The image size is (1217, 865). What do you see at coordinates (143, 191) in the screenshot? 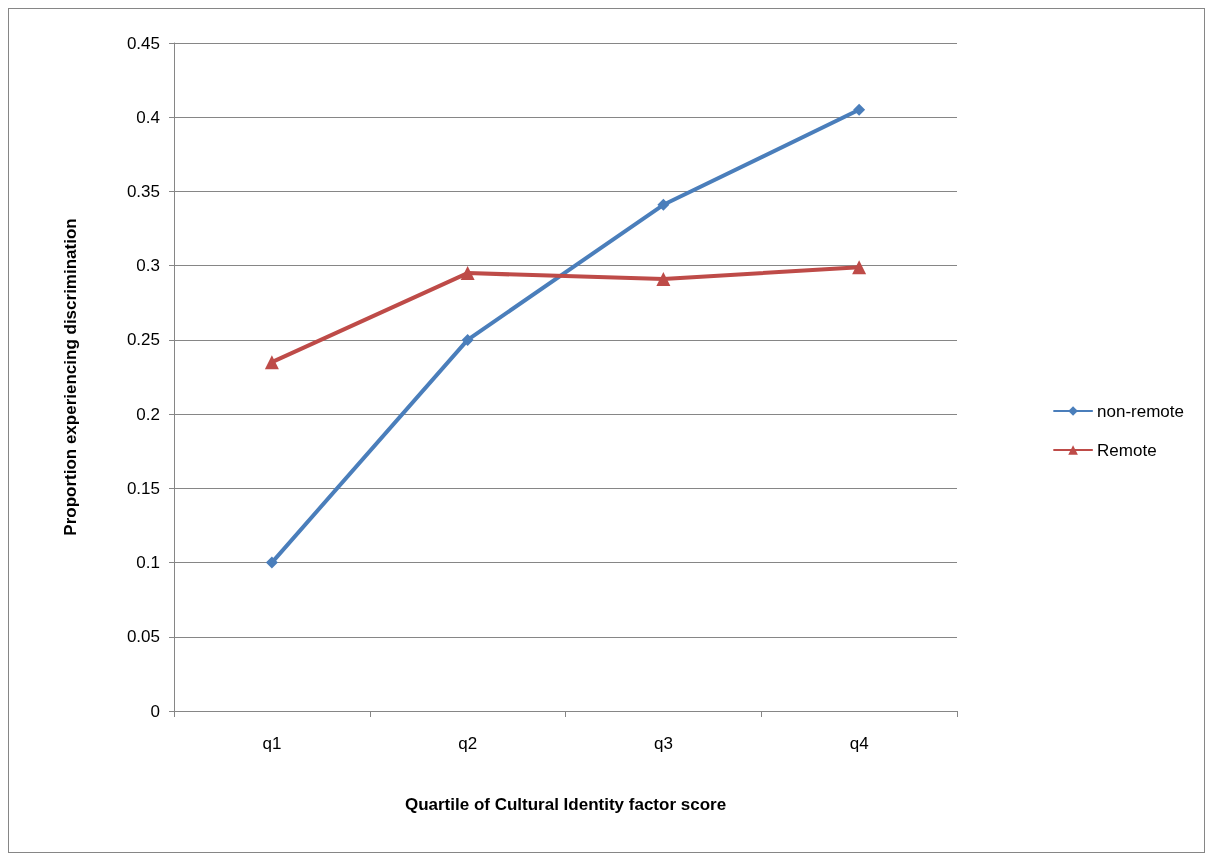
I see `y-tick-label: 0.35` at bounding box center [143, 191].